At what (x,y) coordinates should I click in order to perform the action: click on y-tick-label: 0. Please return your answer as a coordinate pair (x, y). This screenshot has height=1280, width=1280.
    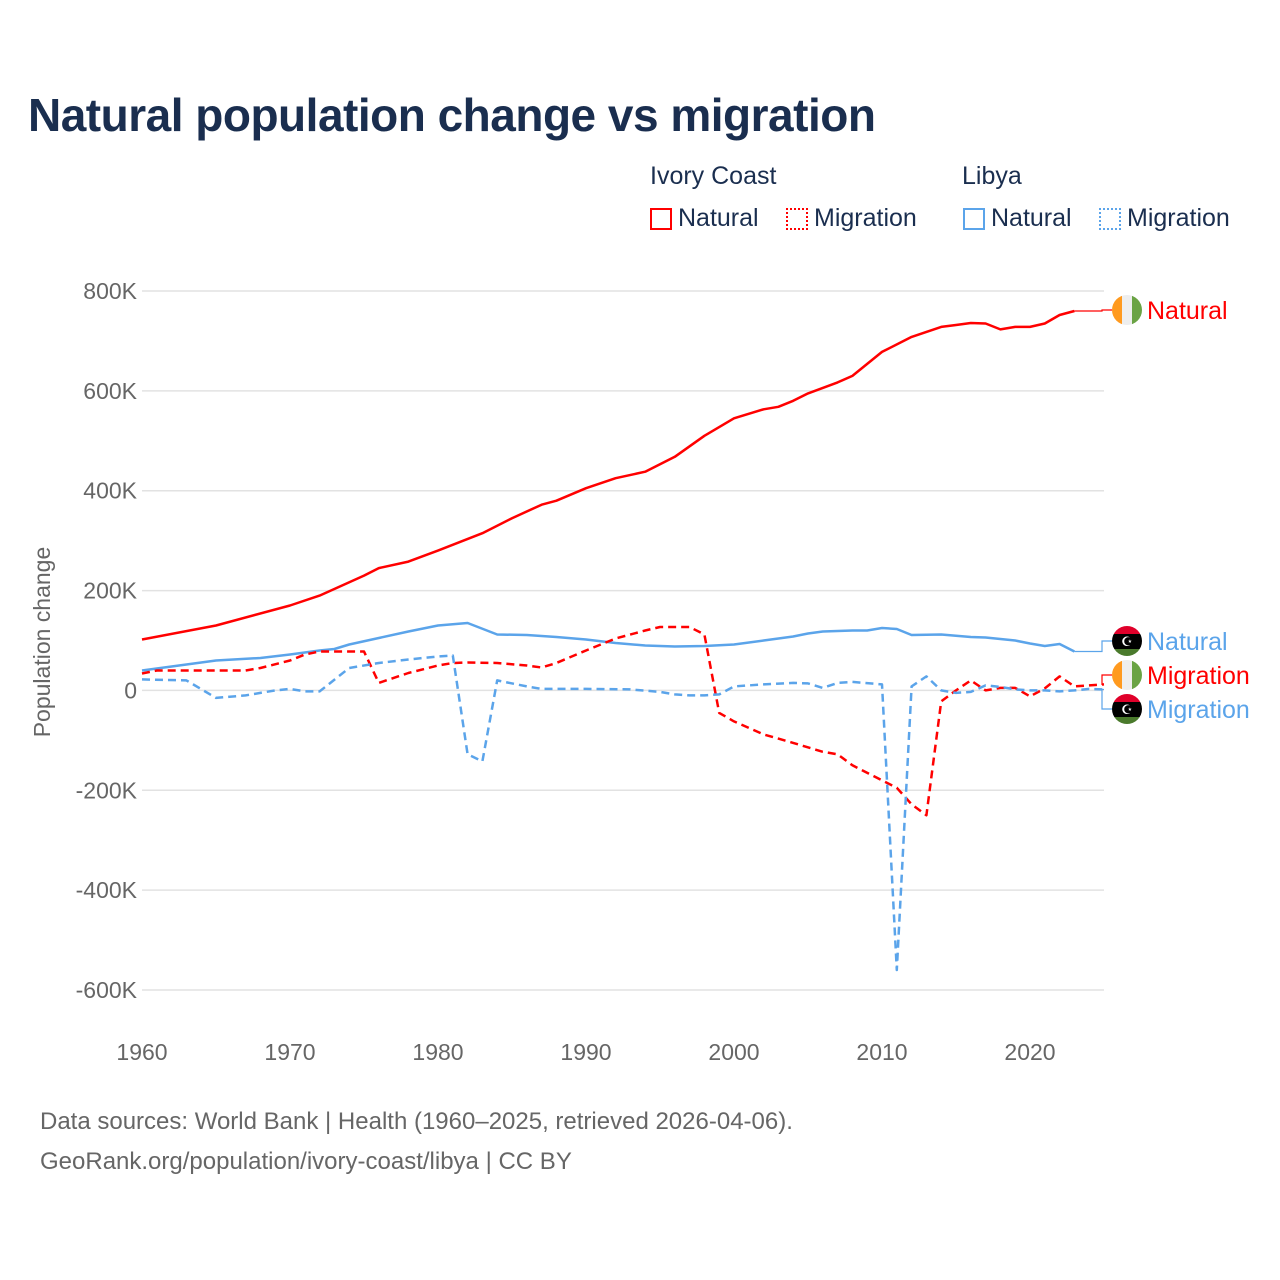
    Looking at the image, I should click on (130, 690).